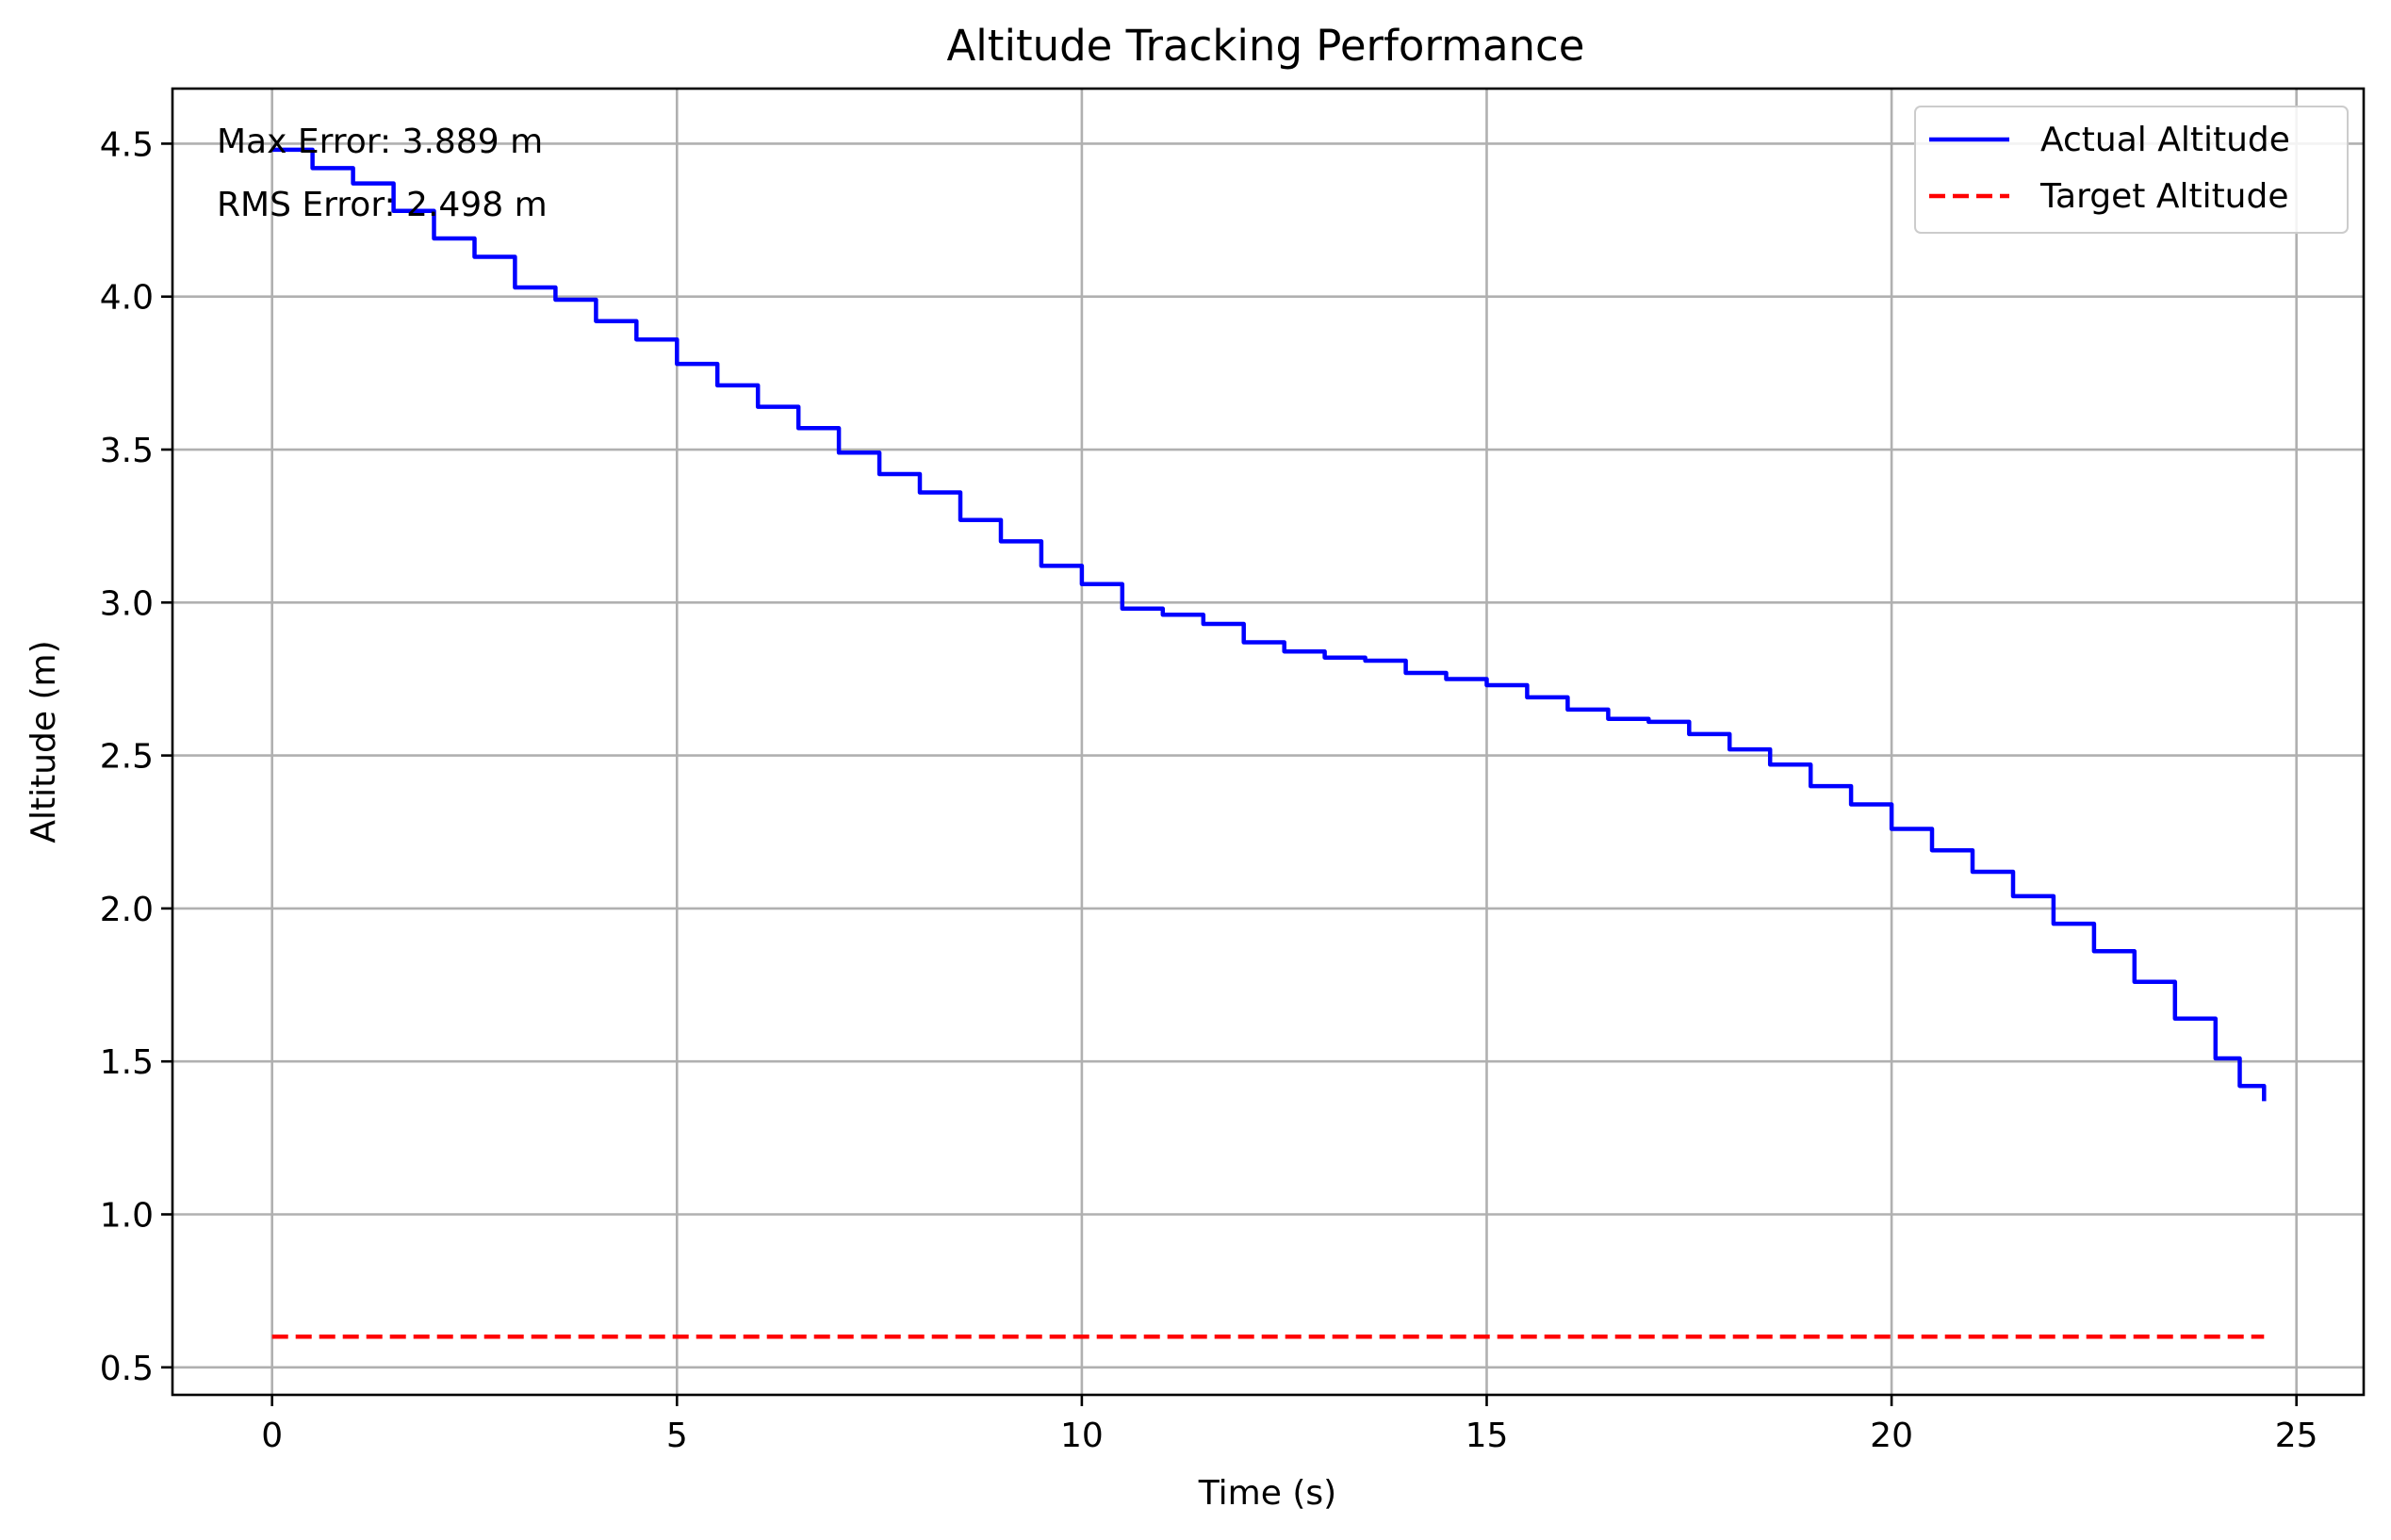  Describe the element at coordinates (1082, 1436) in the screenshot. I see `x-tick-label: 10` at that location.